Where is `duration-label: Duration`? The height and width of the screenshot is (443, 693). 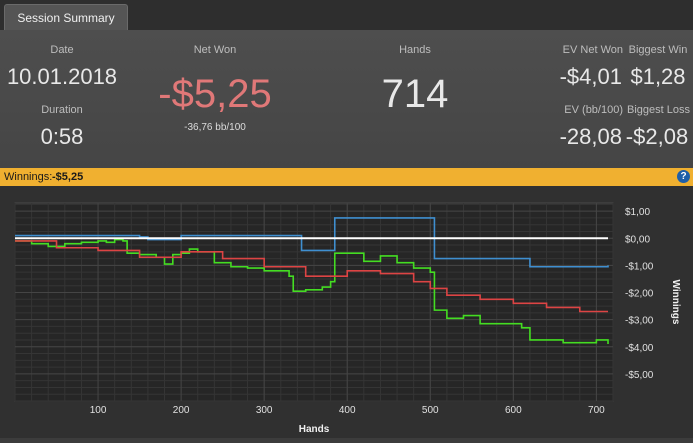
duration-label: Duration is located at coordinates (62, 110).